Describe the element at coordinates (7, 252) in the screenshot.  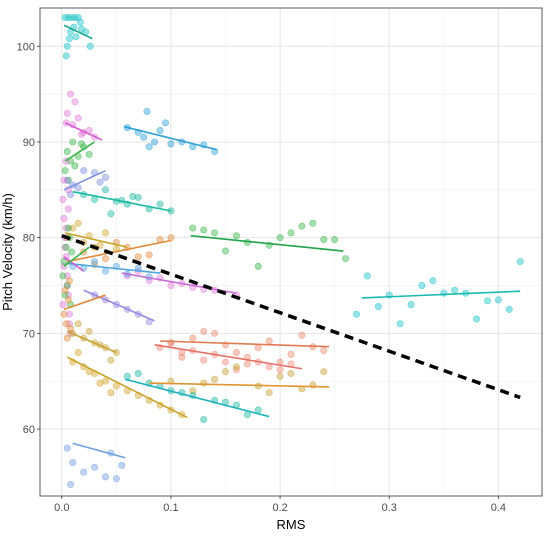
I see `y-axis-title: Pitch Velocity (km/h)` at that location.